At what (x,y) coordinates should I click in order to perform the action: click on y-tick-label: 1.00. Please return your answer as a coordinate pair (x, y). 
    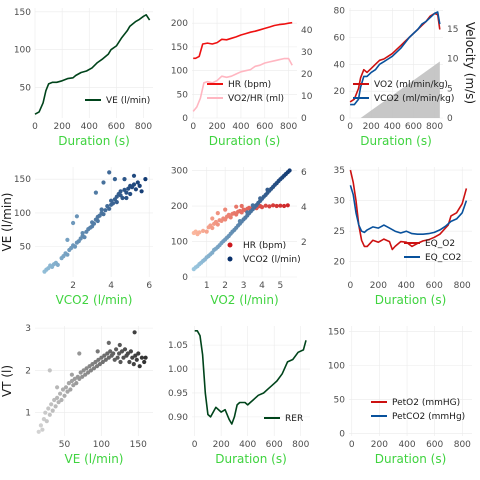
    Looking at the image, I should click on (178, 370).